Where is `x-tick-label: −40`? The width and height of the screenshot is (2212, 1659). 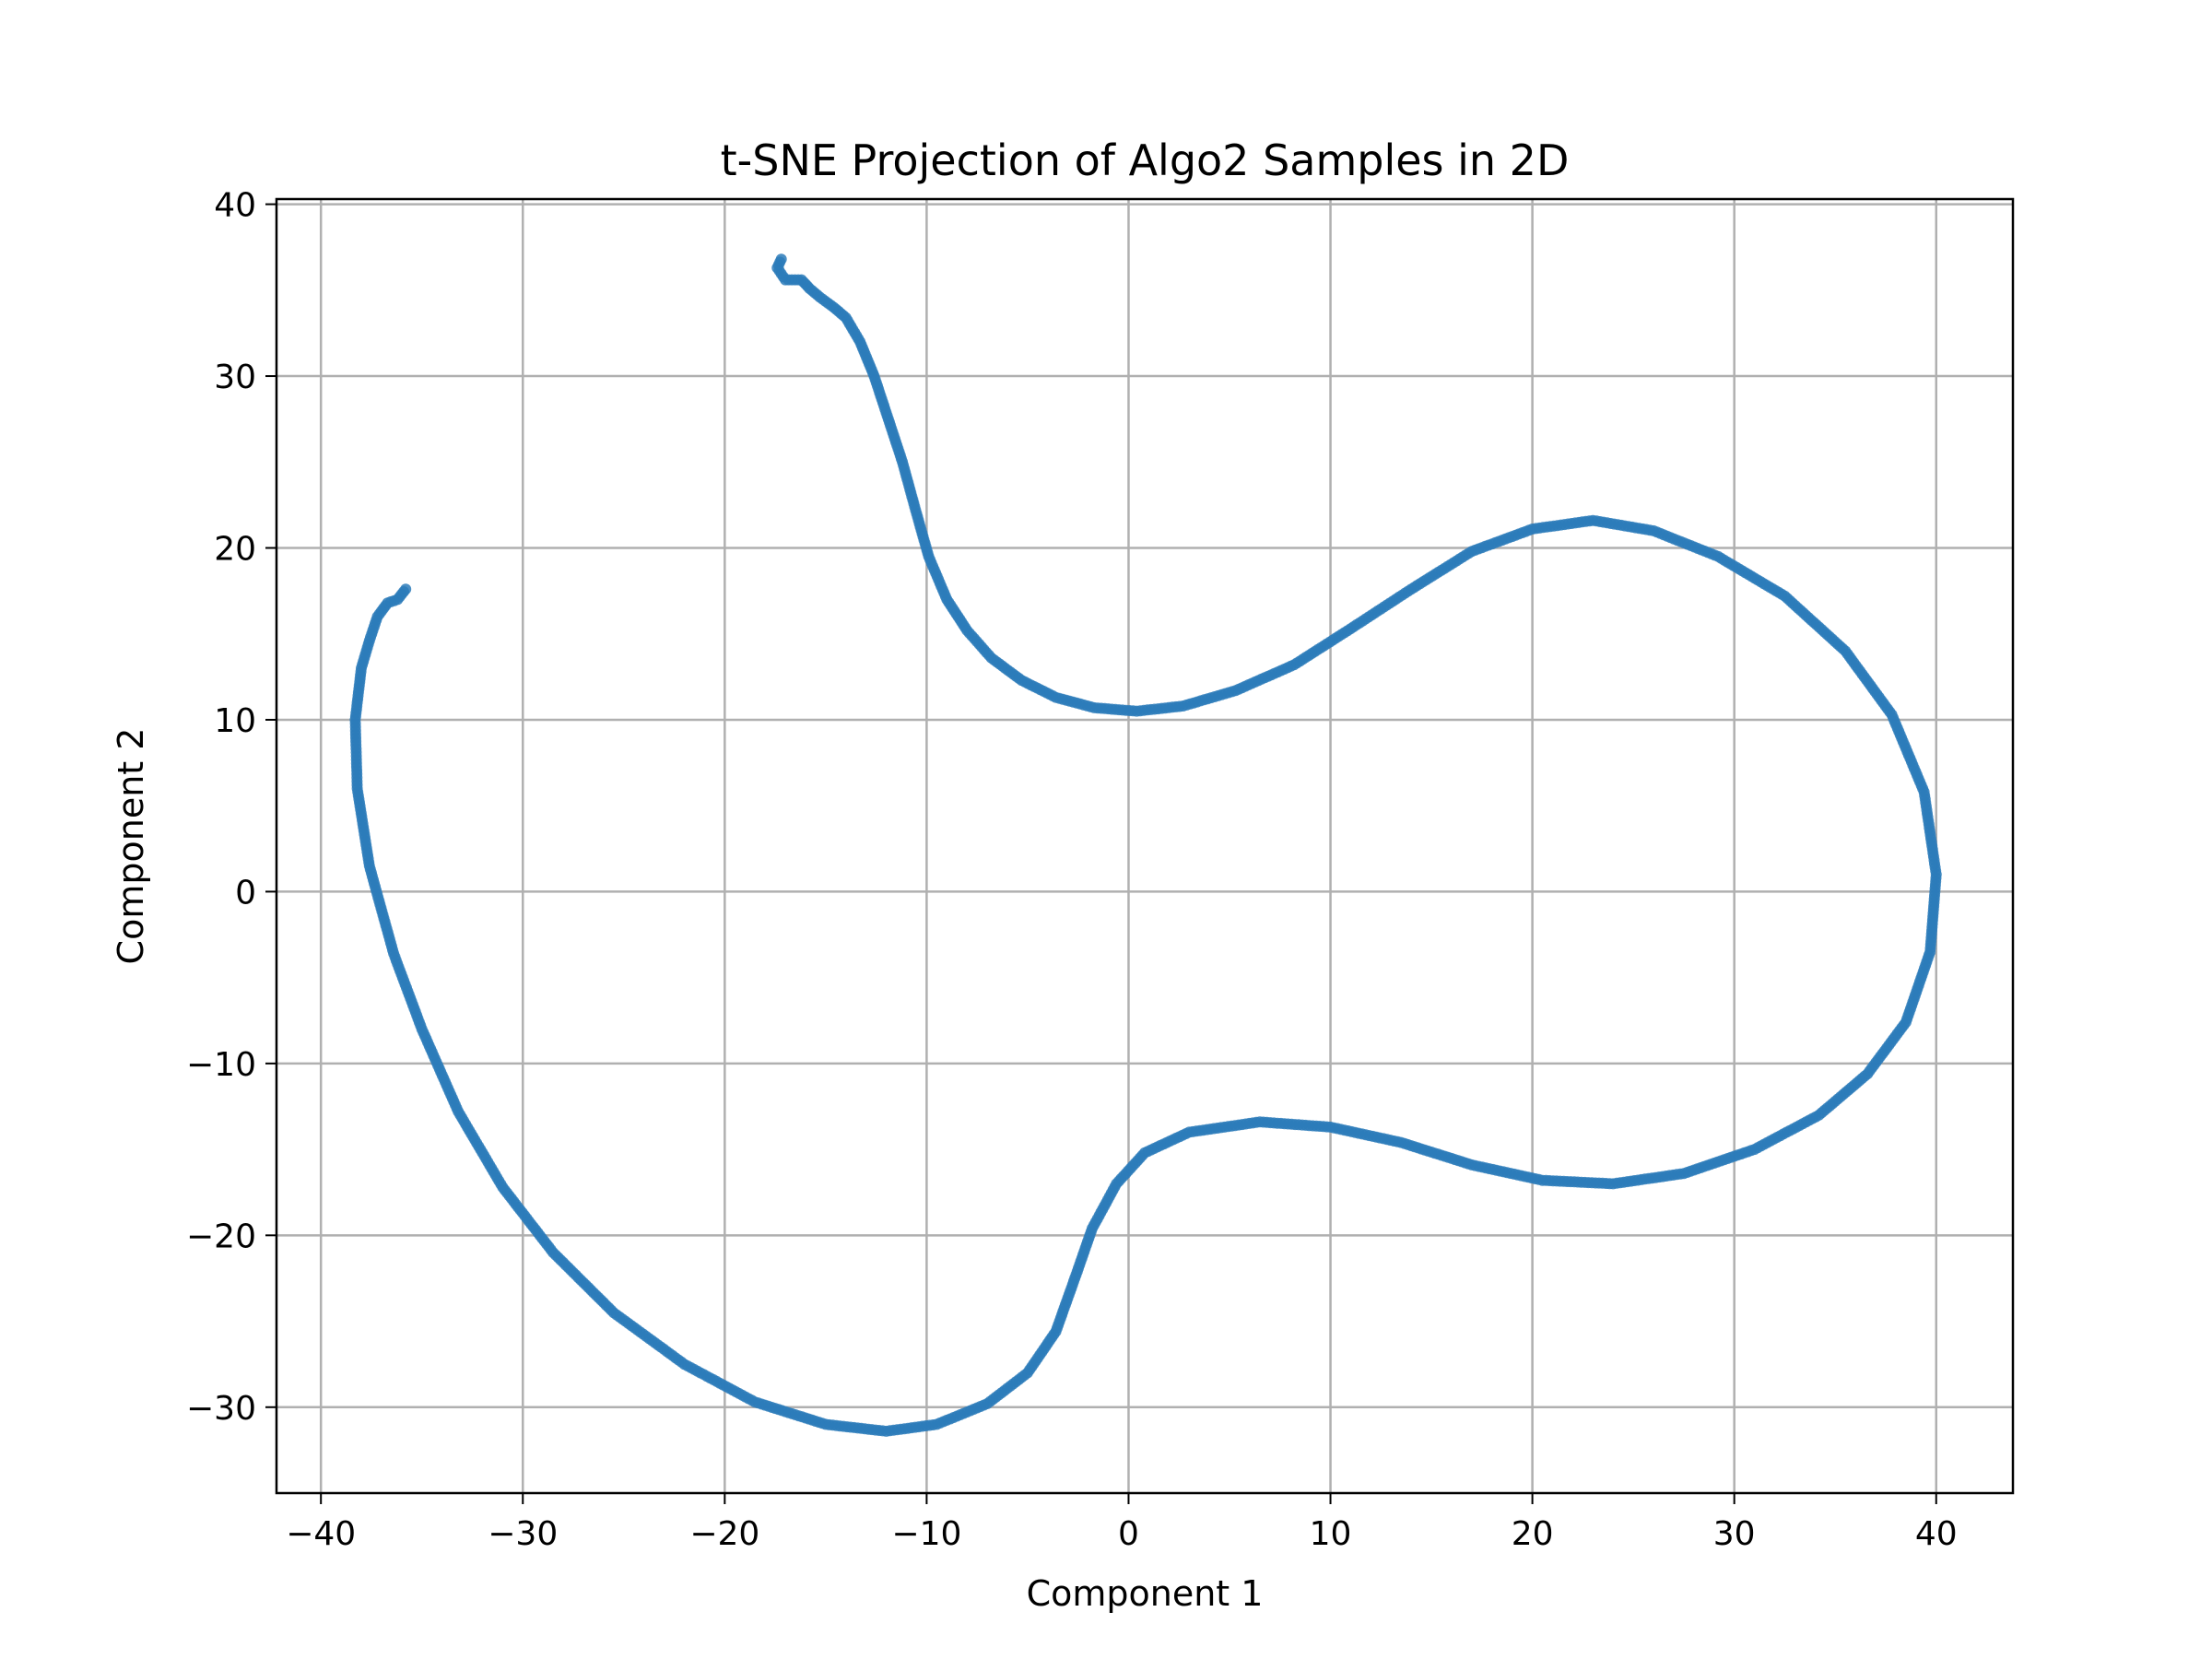 x-tick-label: −40 is located at coordinates (321, 1534).